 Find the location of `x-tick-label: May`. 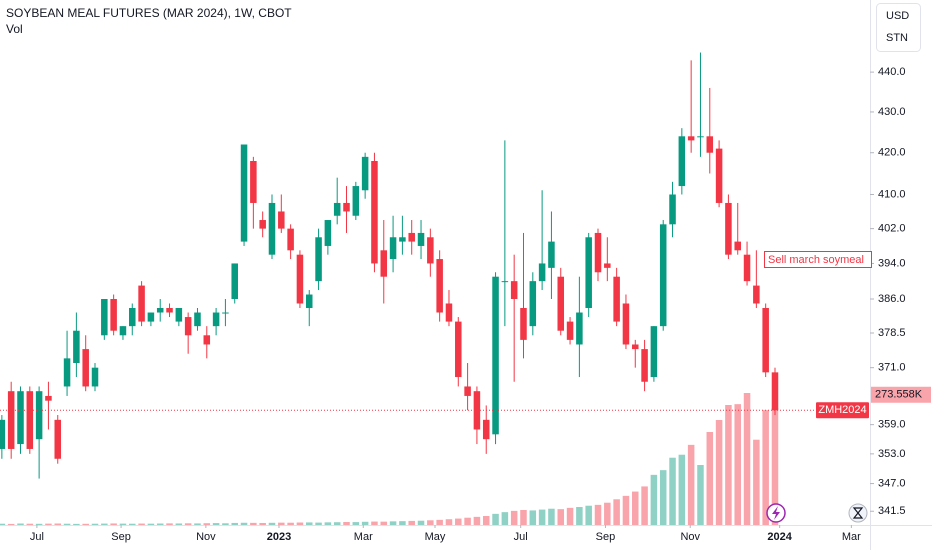

x-tick-label: May is located at coordinates (435, 537).